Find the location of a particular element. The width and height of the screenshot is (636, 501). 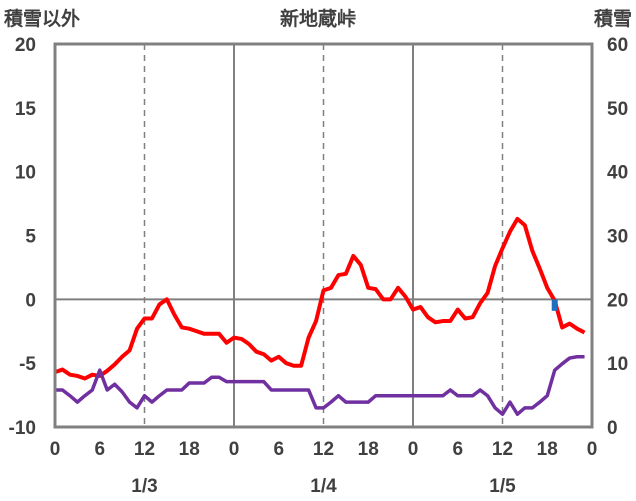

y-tick-label-left: 15 is located at coordinates (26, 109).